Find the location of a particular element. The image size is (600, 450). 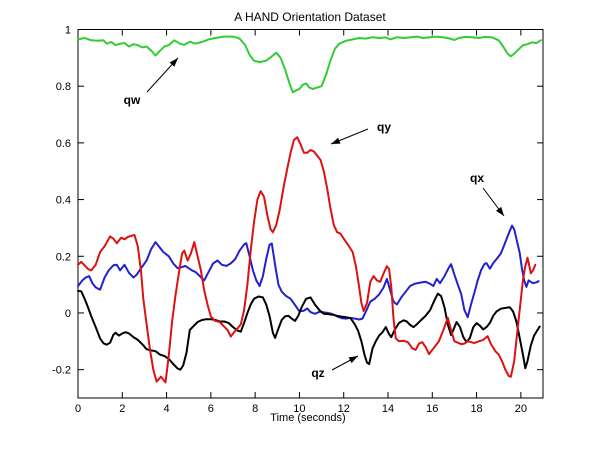

x-tick-label: 4 is located at coordinates (167, 409).